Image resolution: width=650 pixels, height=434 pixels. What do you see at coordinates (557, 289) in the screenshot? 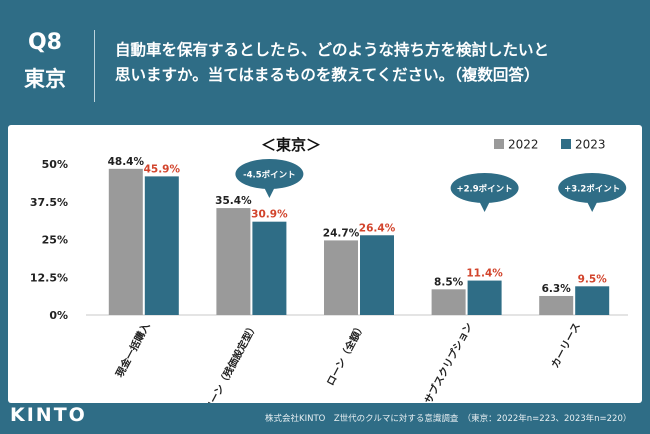
I see `data-label-2022-4: 6.3%` at bounding box center [557, 289].